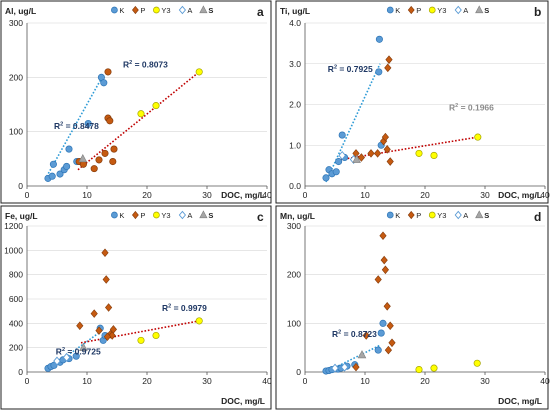 The image size is (550, 411). I want to click on y-tick-label: 0.0, so click(295, 186).